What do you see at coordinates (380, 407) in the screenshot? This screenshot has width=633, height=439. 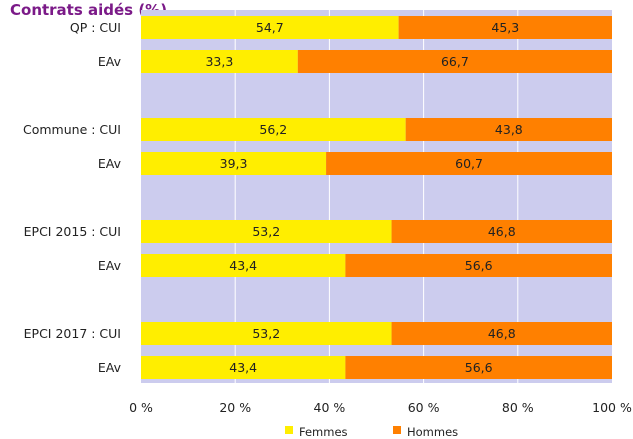 I see `x-axis-ticks: 0 % 20 % 40 % 60 % 80 % 100 %` at bounding box center [380, 407].